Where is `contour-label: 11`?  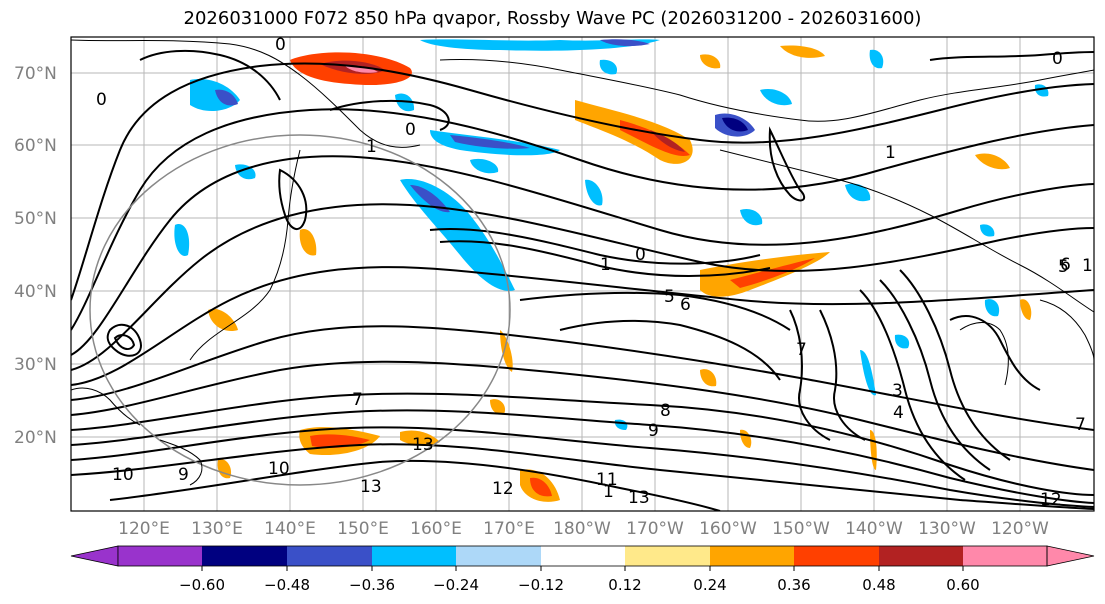 contour-label: 11 is located at coordinates (607, 480).